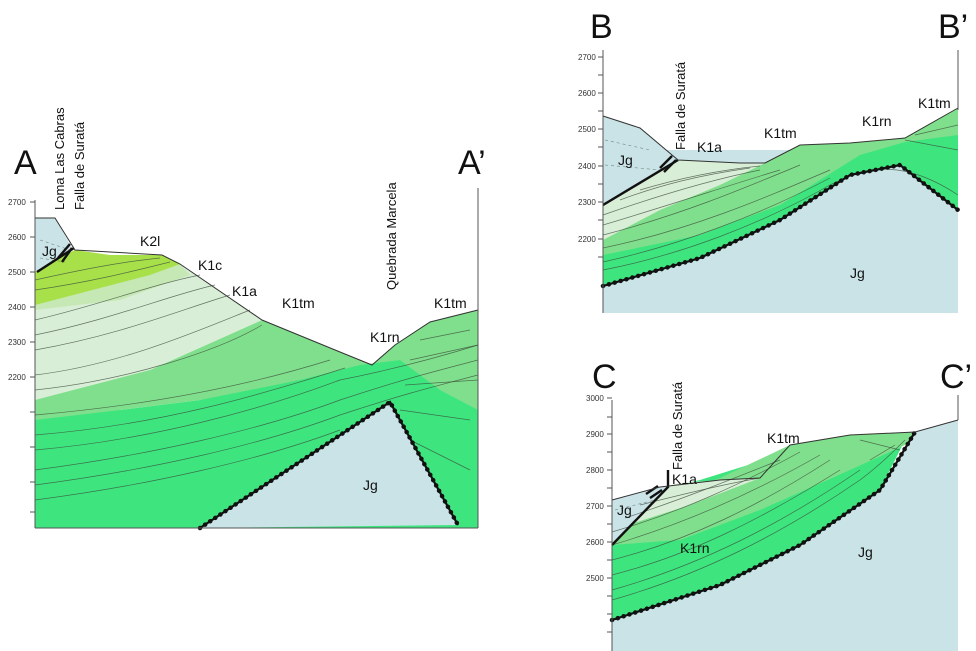  What do you see at coordinates (609, 515) in the screenshot?
I see `ticks-c` at bounding box center [609, 515].